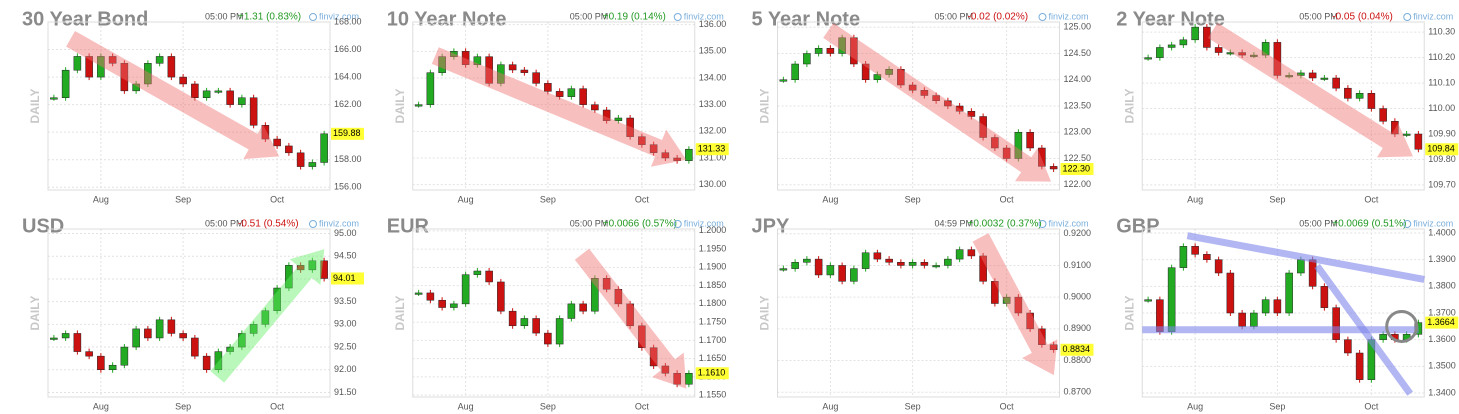 This screenshot has width=1459, height=414. I want to click on y-tick-label: 1.3700, so click(1442, 312).